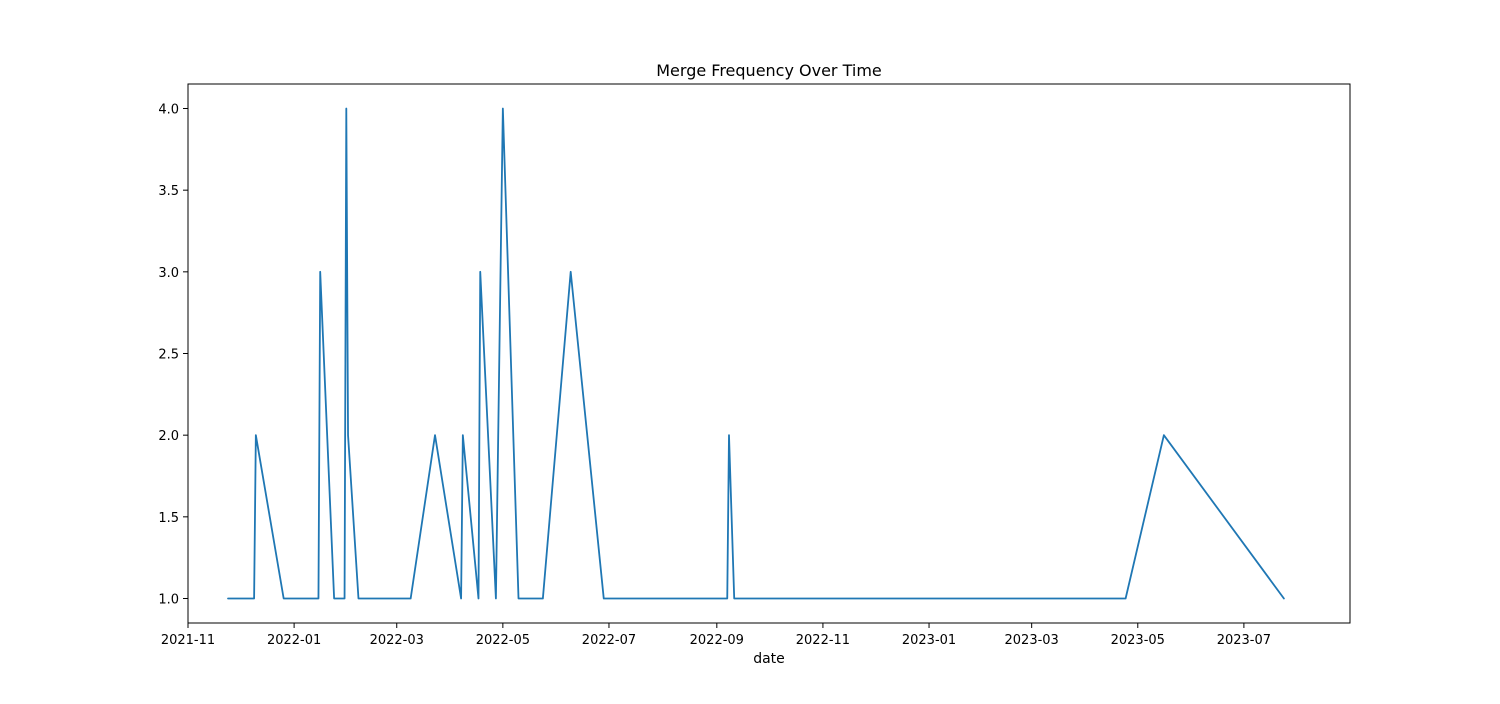 This screenshot has width=1500, height=704. Describe the element at coordinates (168, 355) in the screenshot. I see `y-tick-label: 2.5` at that location.